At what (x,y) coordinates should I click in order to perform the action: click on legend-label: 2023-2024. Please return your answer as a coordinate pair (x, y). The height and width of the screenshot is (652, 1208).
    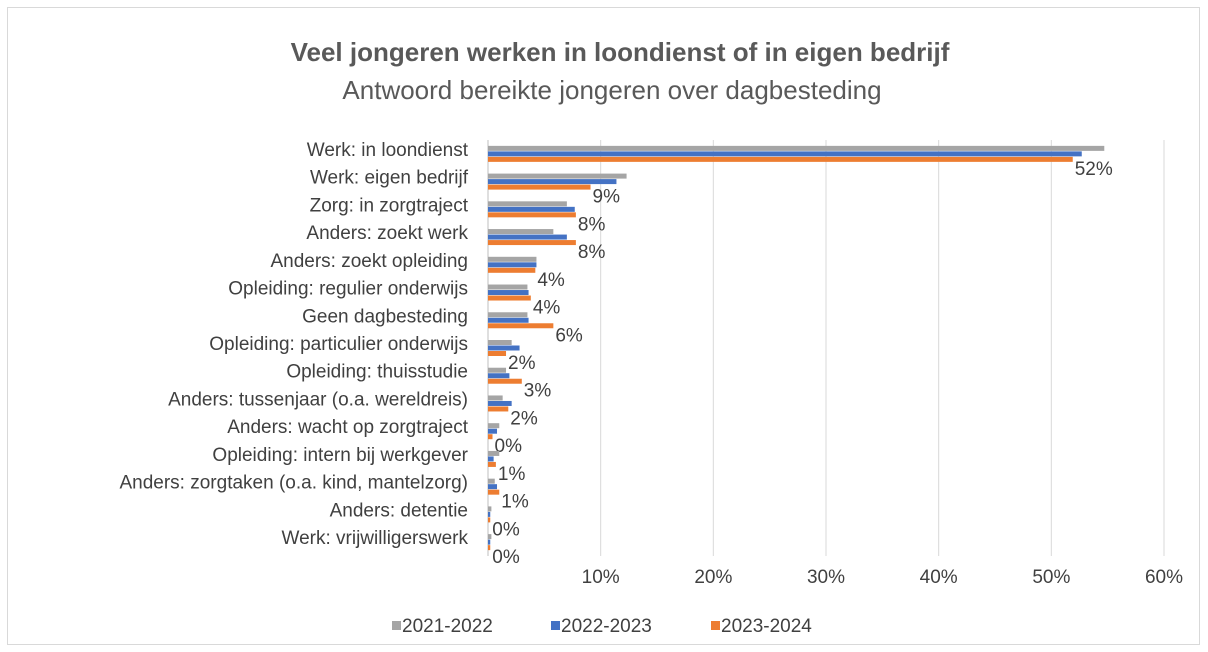
    Looking at the image, I should click on (766, 626).